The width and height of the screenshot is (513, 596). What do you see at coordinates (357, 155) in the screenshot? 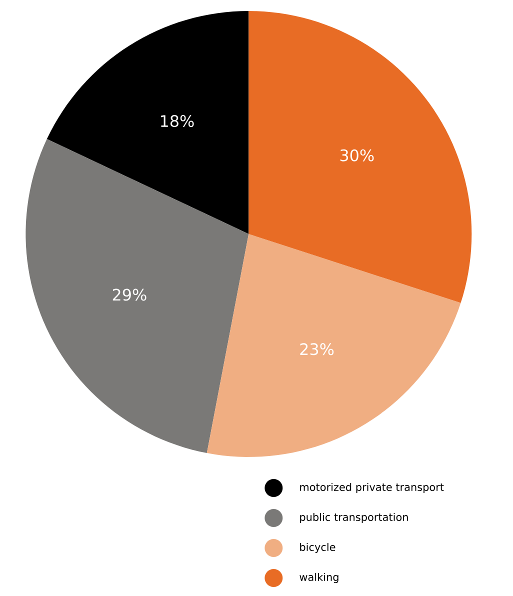
I see `data-label: 30%` at bounding box center [357, 155].